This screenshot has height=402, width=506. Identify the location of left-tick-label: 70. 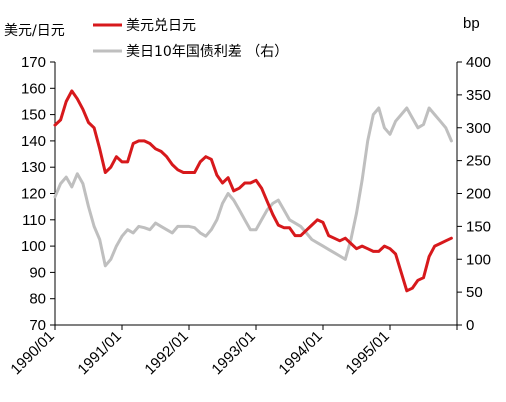
(37, 325).